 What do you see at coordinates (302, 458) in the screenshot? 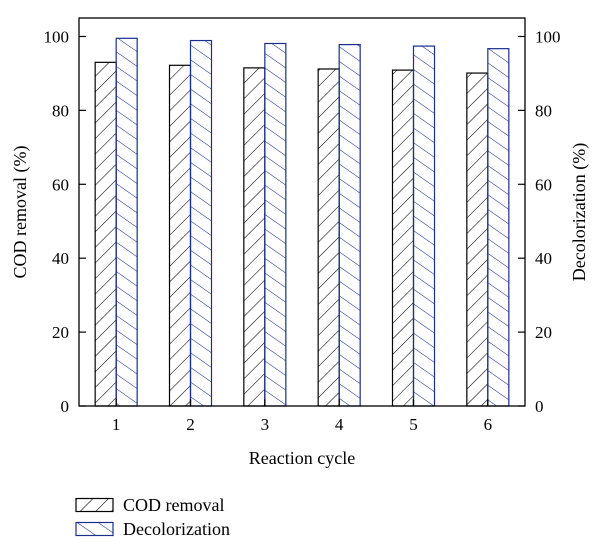
I see `x-axis-title: Reaction cycle` at bounding box center [302, 458].